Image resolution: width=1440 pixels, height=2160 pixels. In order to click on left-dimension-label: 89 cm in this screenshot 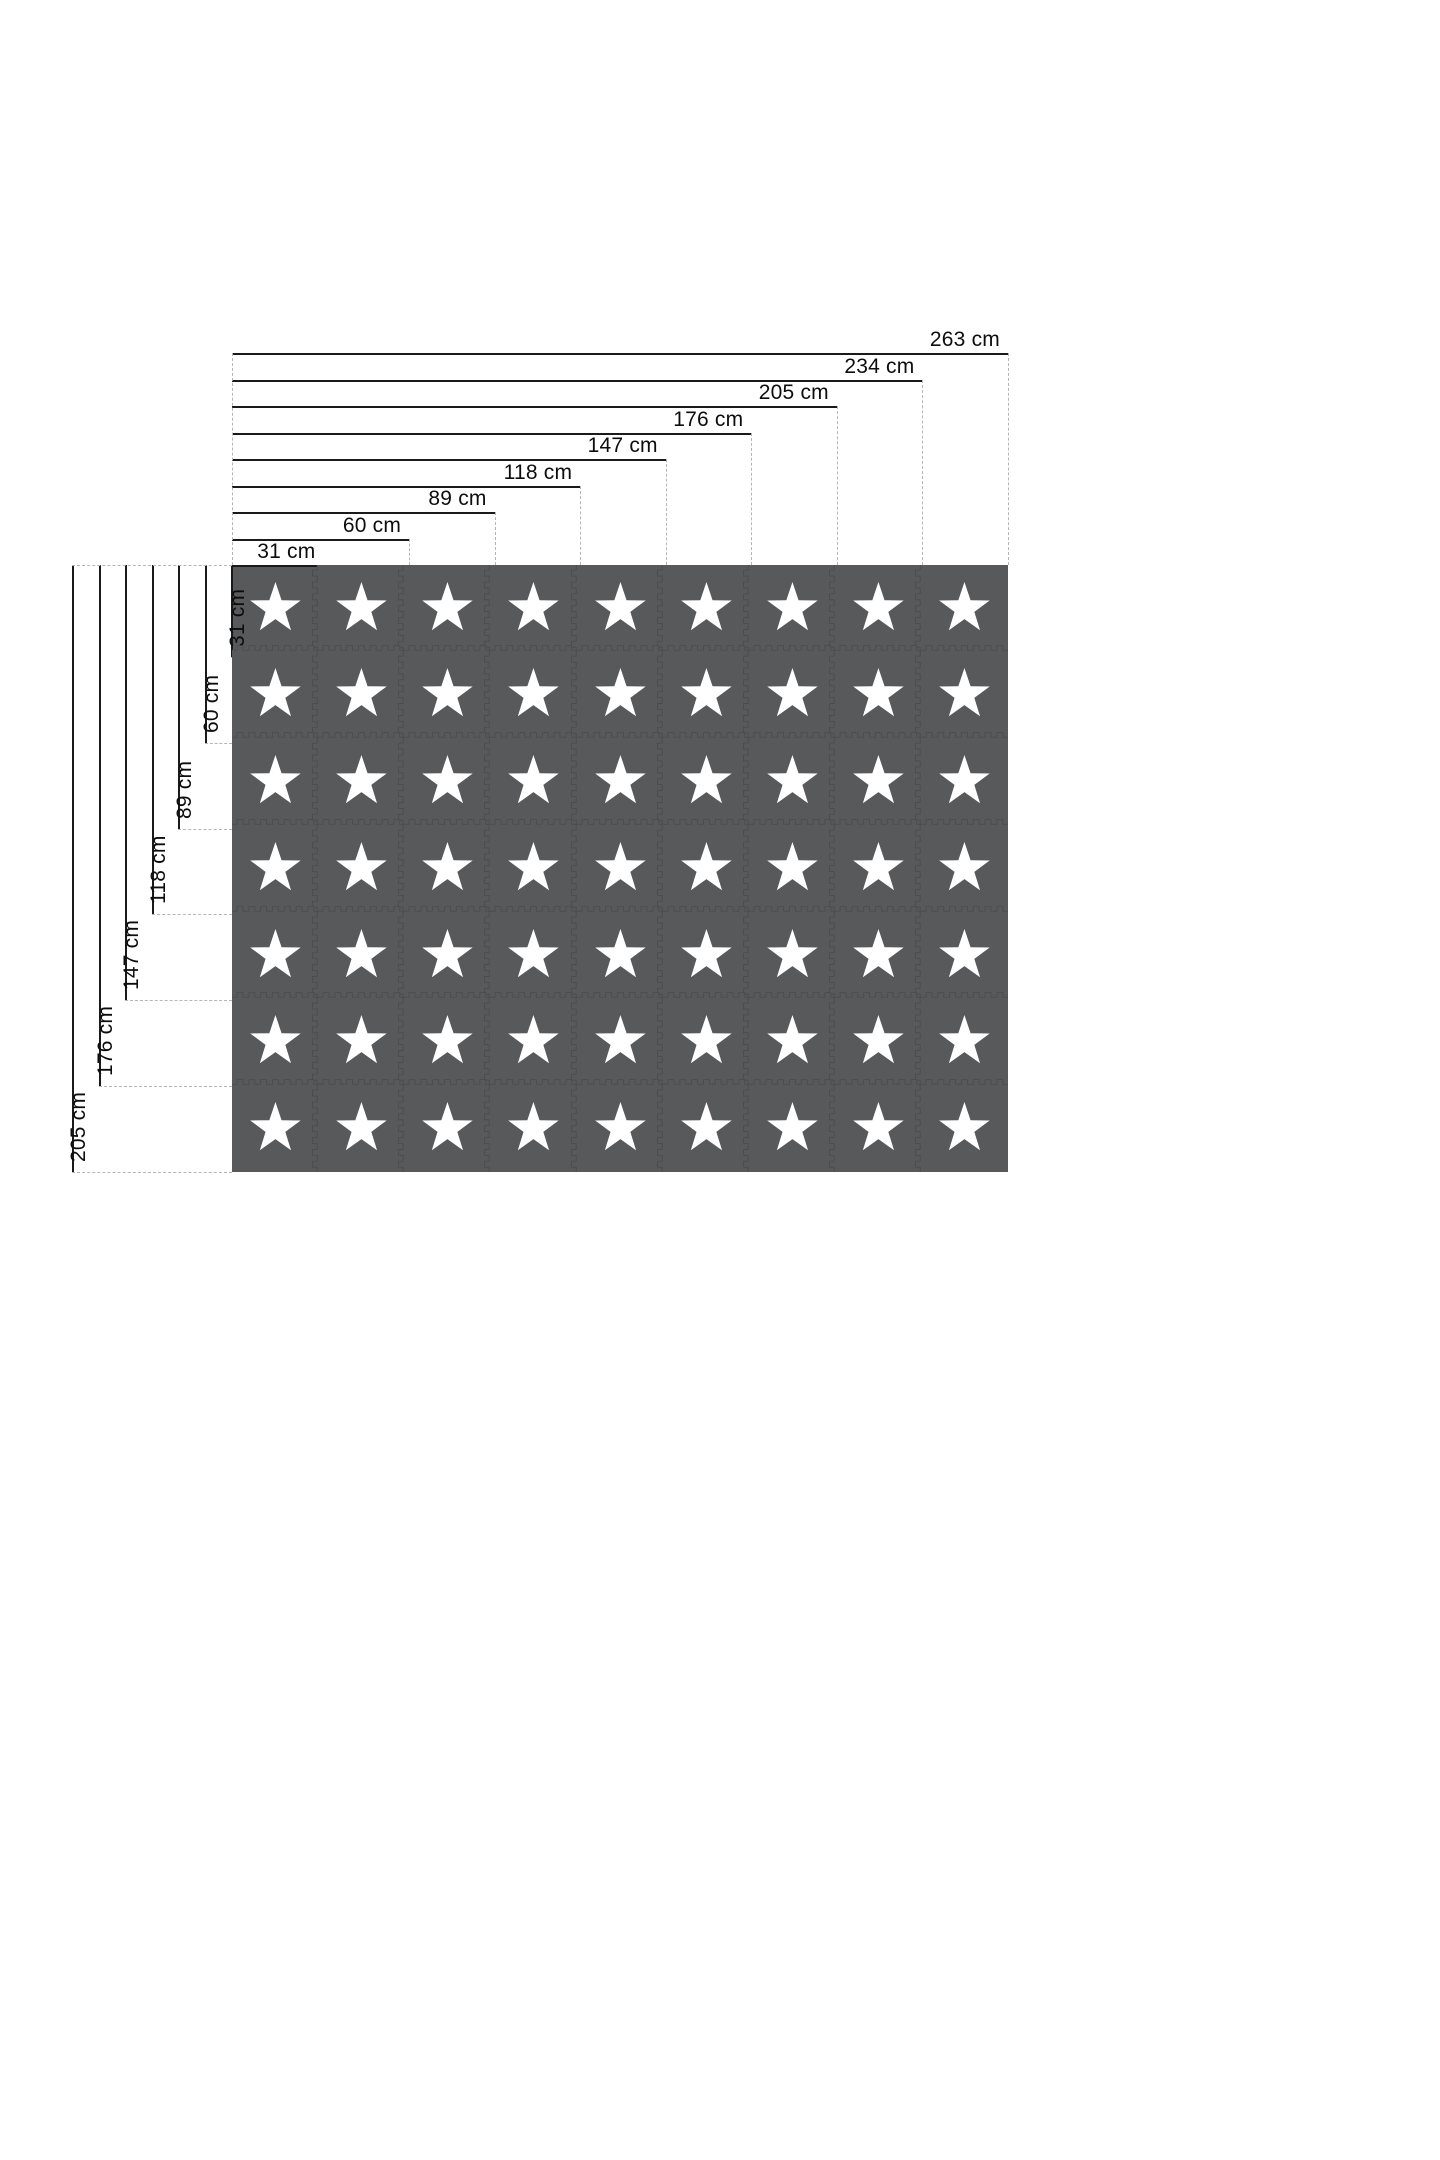, I will do `click(184, 789)`.